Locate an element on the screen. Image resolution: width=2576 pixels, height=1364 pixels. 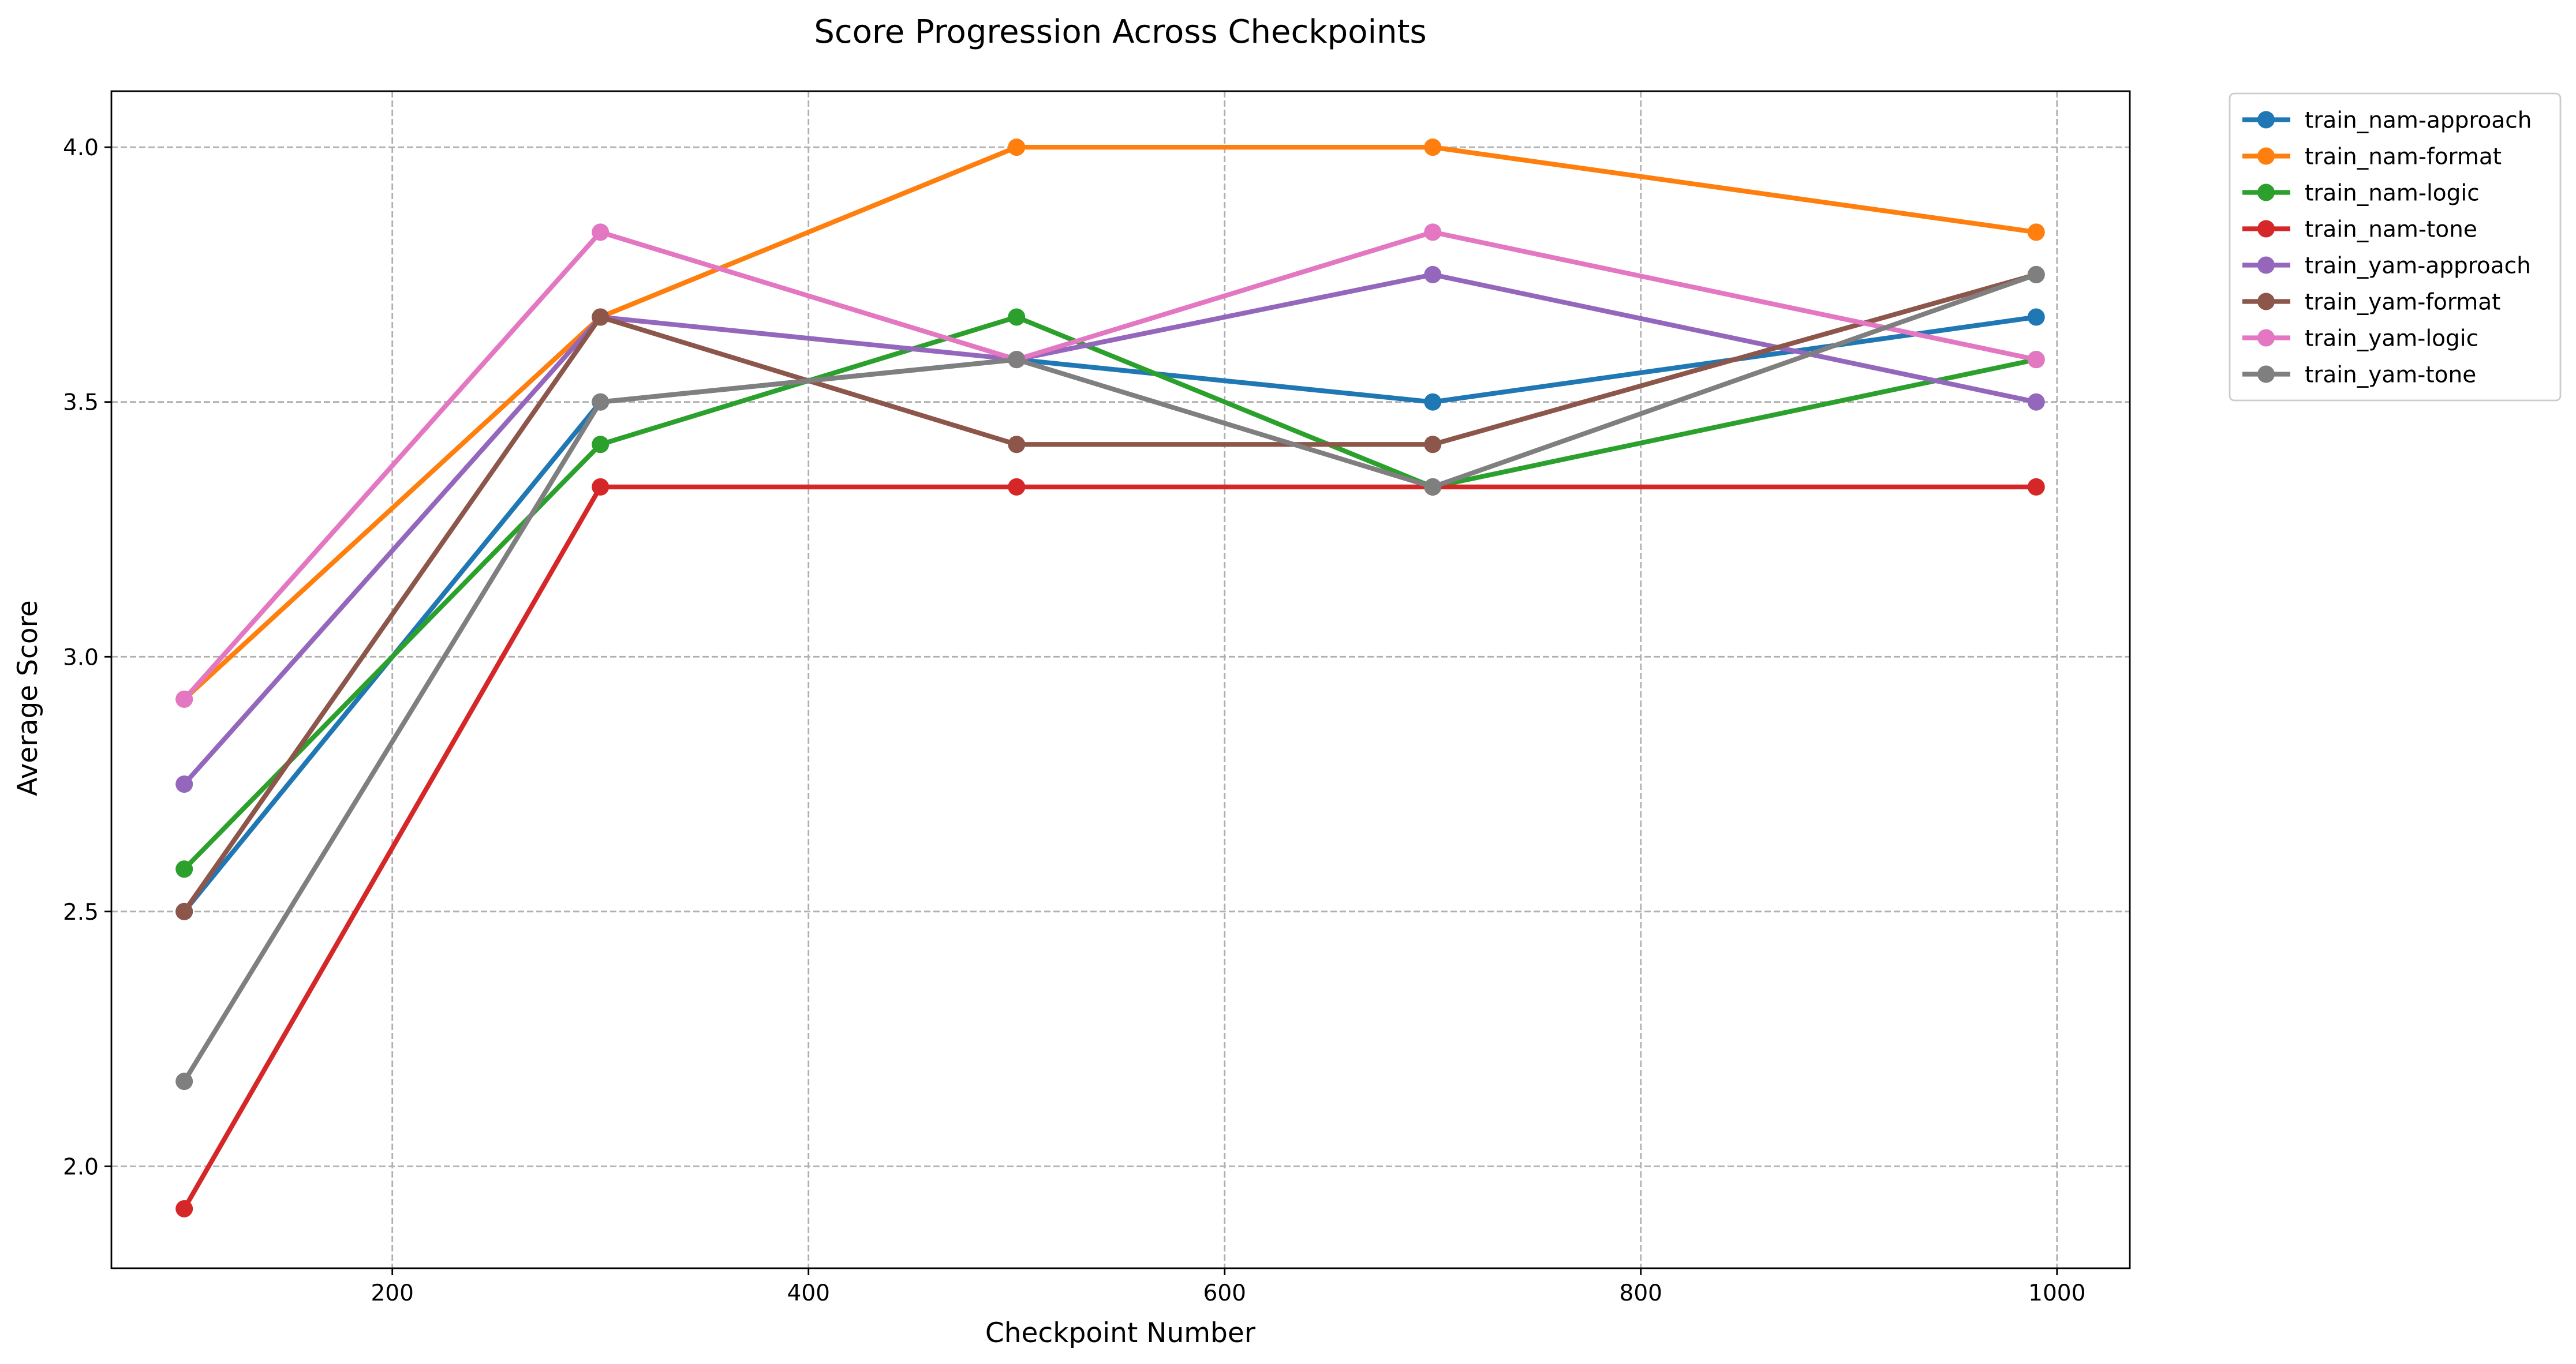
y-tick-label: 2.5 is located at coordinates (81, 912).